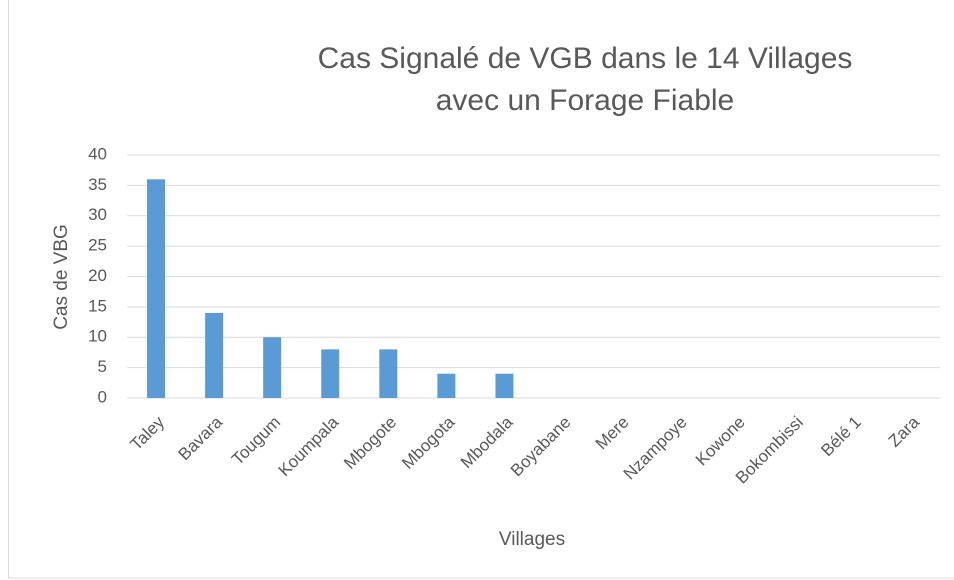 Image resolution: width=954 pixels, height=580 pixels. I want to click on y-tick-label: 15, so click(97, 305).